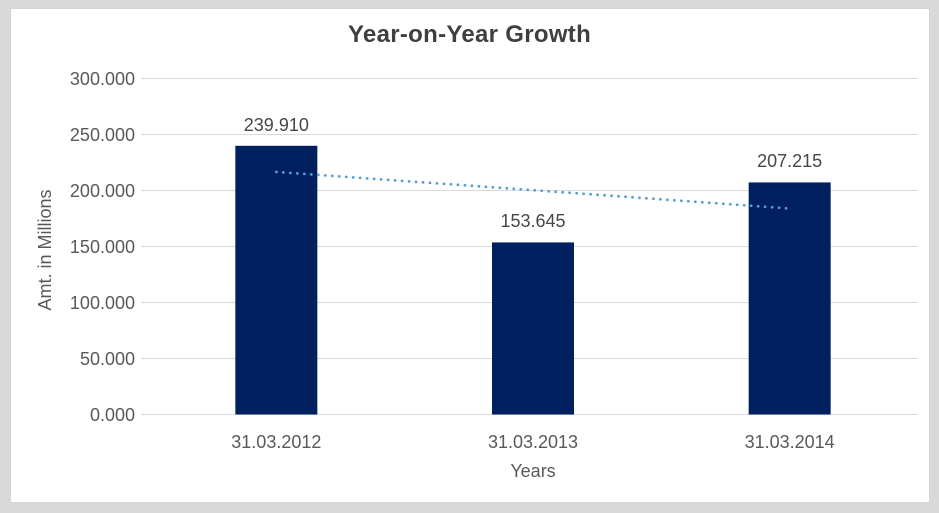 The image size is (939, 513). I want to click on bar-data-label: 153.645, so click(533, 221).